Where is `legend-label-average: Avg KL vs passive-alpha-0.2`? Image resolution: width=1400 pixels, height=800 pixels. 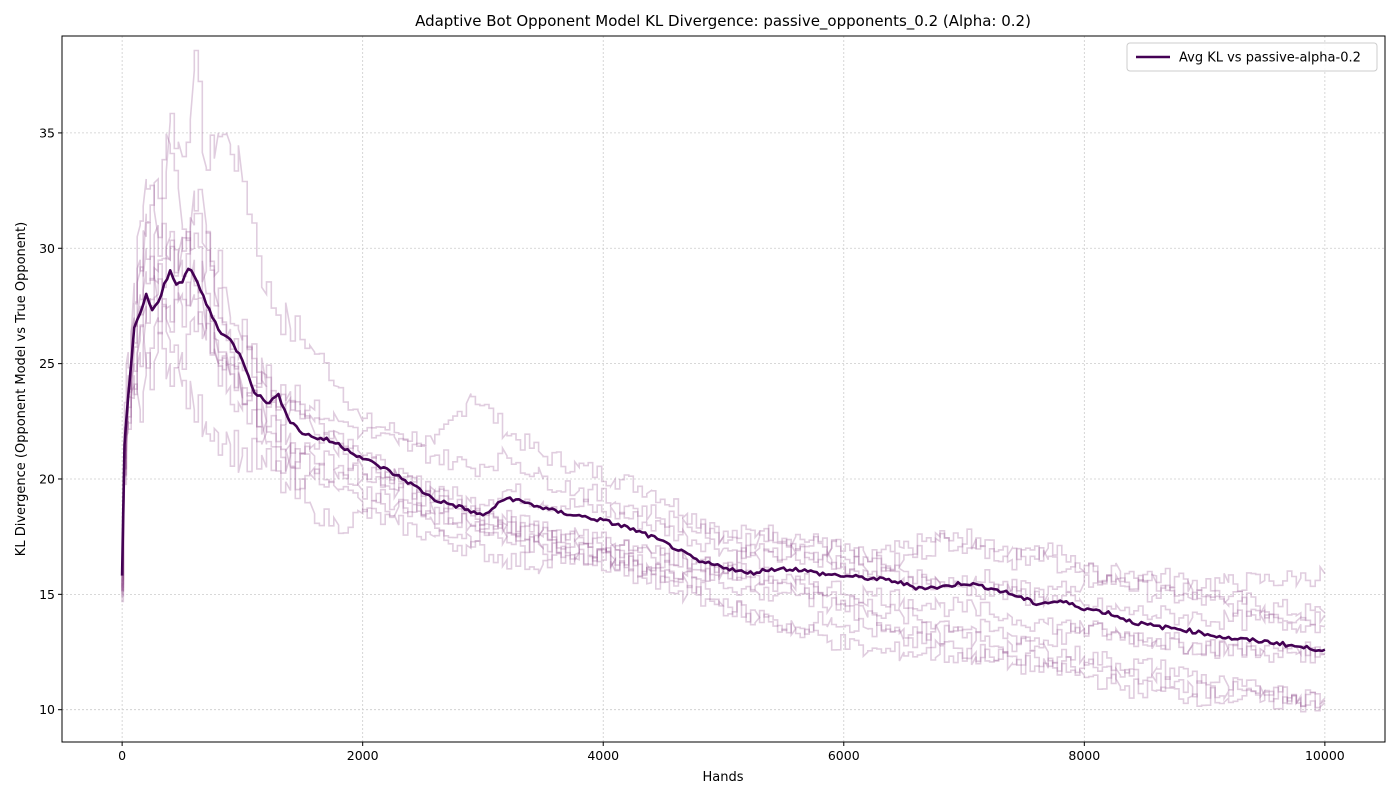 legend-label-average: Avg KL vs passive-alpha-0.2 is located at coordinates (1270, 58).